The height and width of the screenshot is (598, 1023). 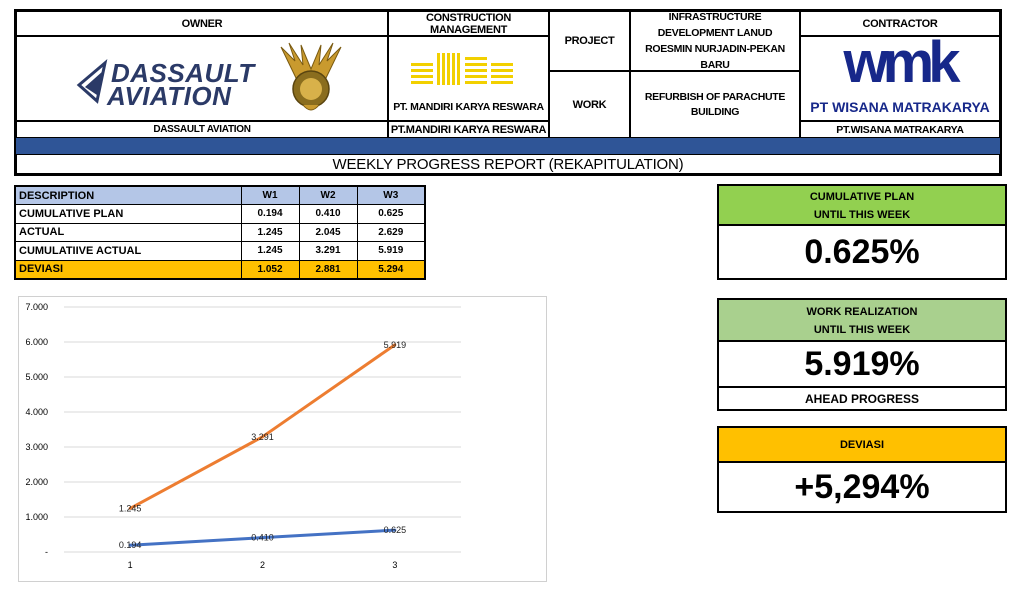 What do you see at coordinates (862, 365) in the screenshot?
I see `work-realization-value: 5.919%` at bounding box center [862, 365].